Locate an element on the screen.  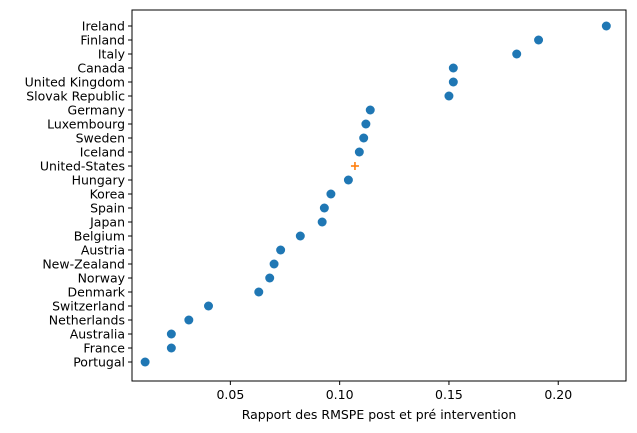
x-axis: 0.05 0.10 0.15 0.20 is located at coordinates (394, 391).